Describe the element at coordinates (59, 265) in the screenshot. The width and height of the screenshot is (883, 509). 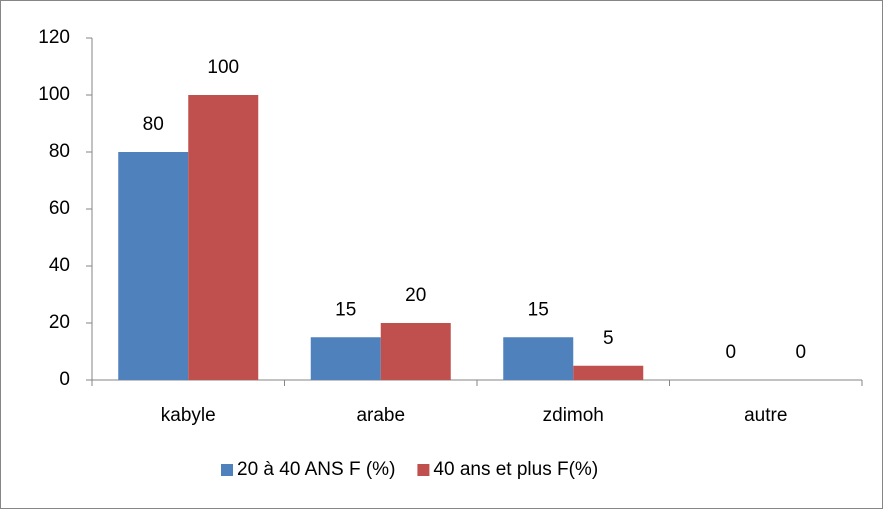
I see `y-tick-label: 40` at that location.